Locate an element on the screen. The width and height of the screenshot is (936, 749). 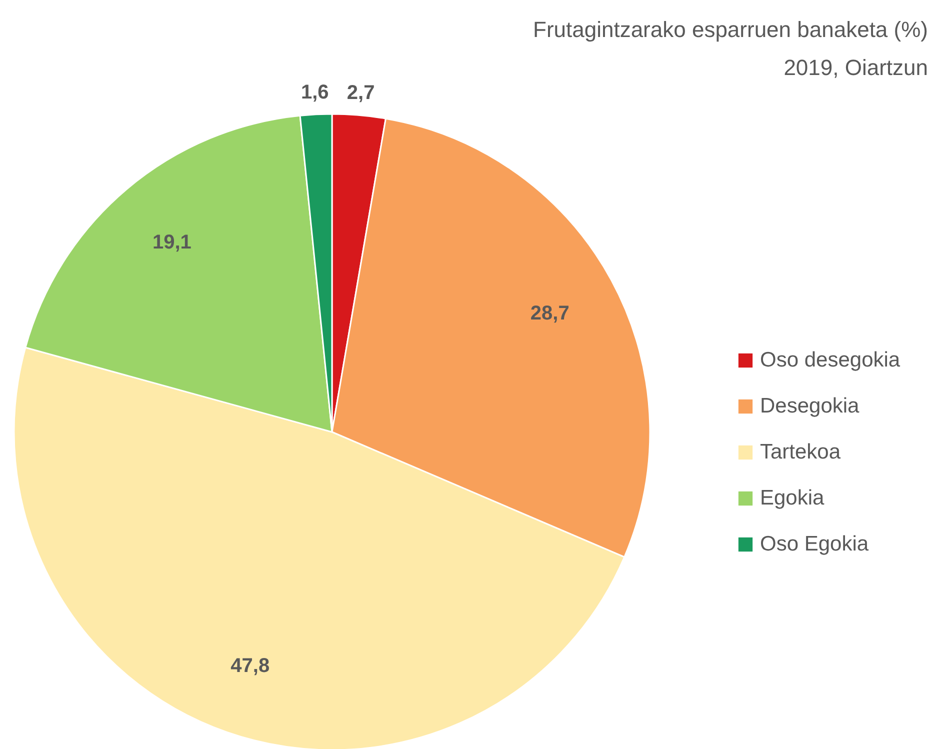
chart-subtitle: 2019, Oiartzun is located at coordinates (856, 67).